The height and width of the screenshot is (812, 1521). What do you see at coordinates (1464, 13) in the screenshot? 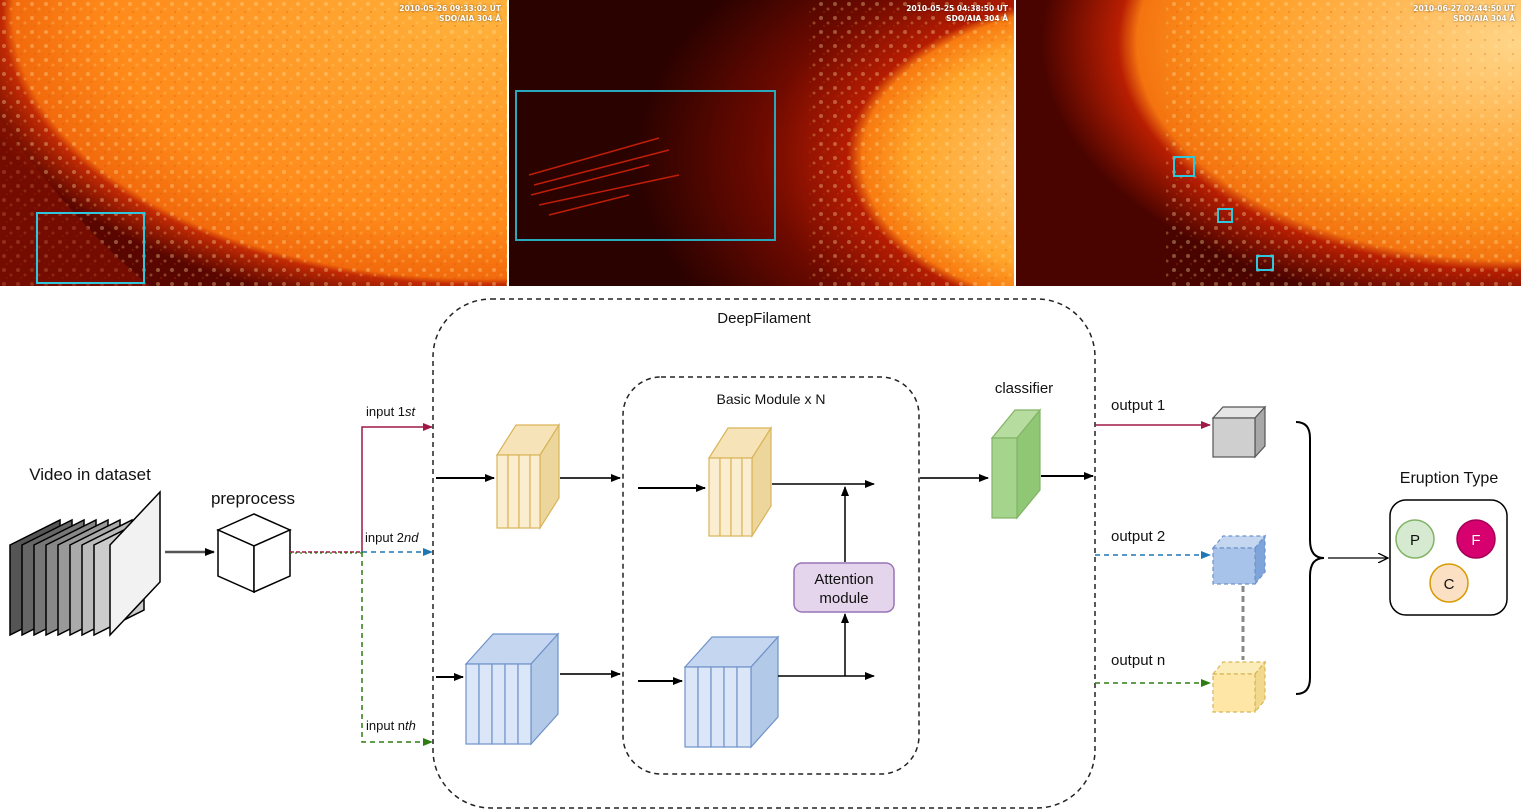
I see `image-stamp: 2010-06-27 02:44:50 UT SDO/AIA 304 Å` at bounding box center [1464, 13].